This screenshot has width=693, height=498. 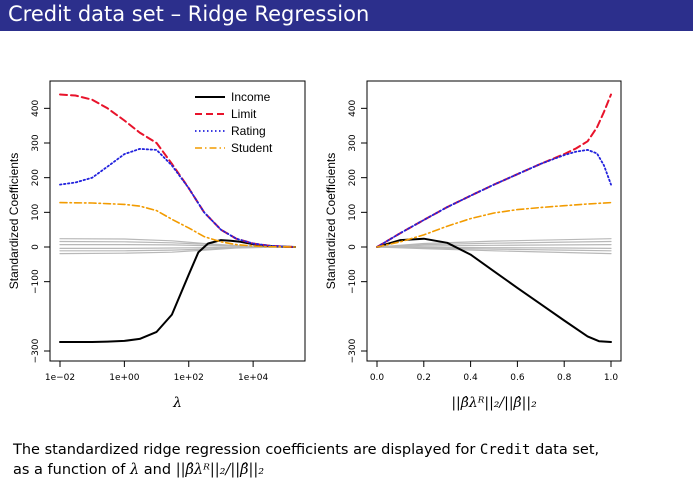 I want to click on chart2-x-tick-label: 0.2, so click(x=424, y=378).